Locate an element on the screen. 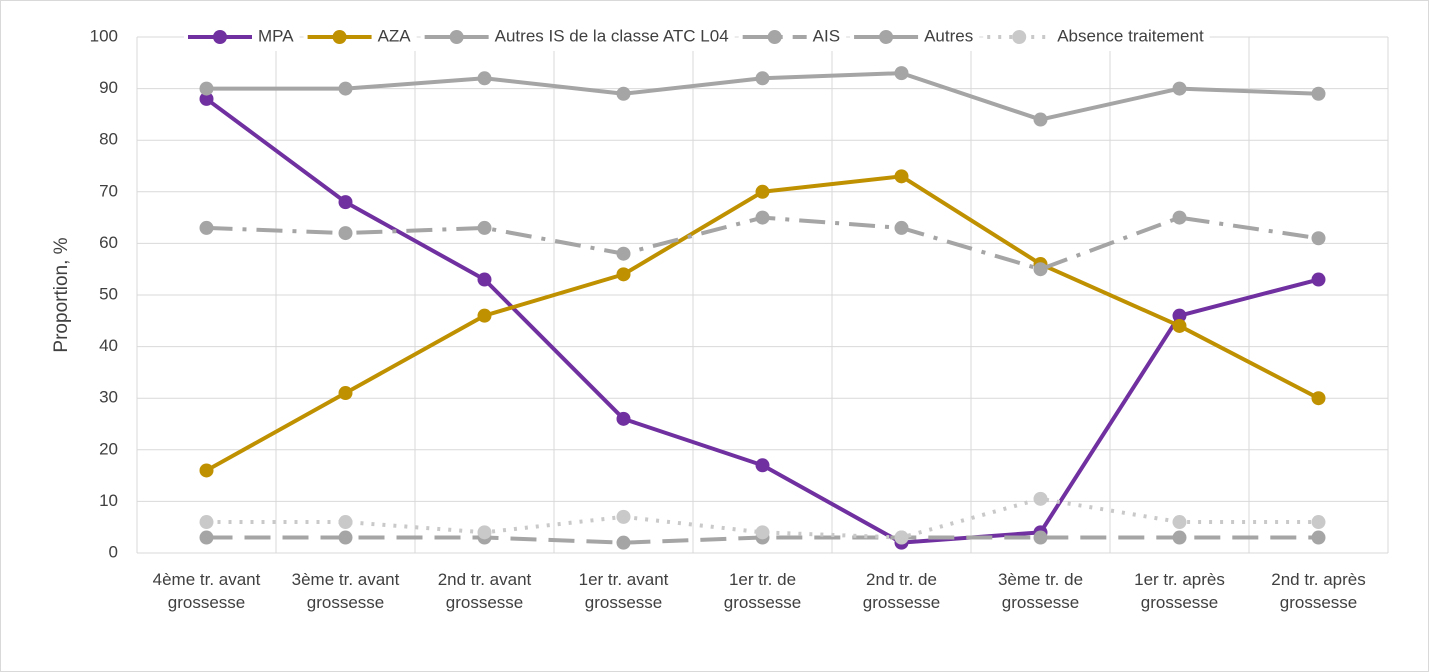 This screenshot has width=1429, height=672. legend-label: Autres is located at coordinates (948, 35).